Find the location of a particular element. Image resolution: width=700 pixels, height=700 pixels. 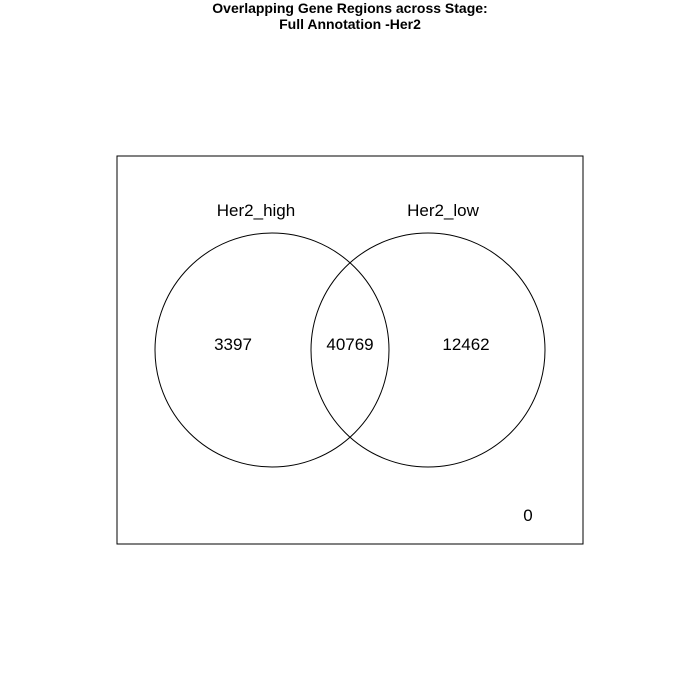

set-label-her2-low: Her2_low is located at coordinates (443, 210).